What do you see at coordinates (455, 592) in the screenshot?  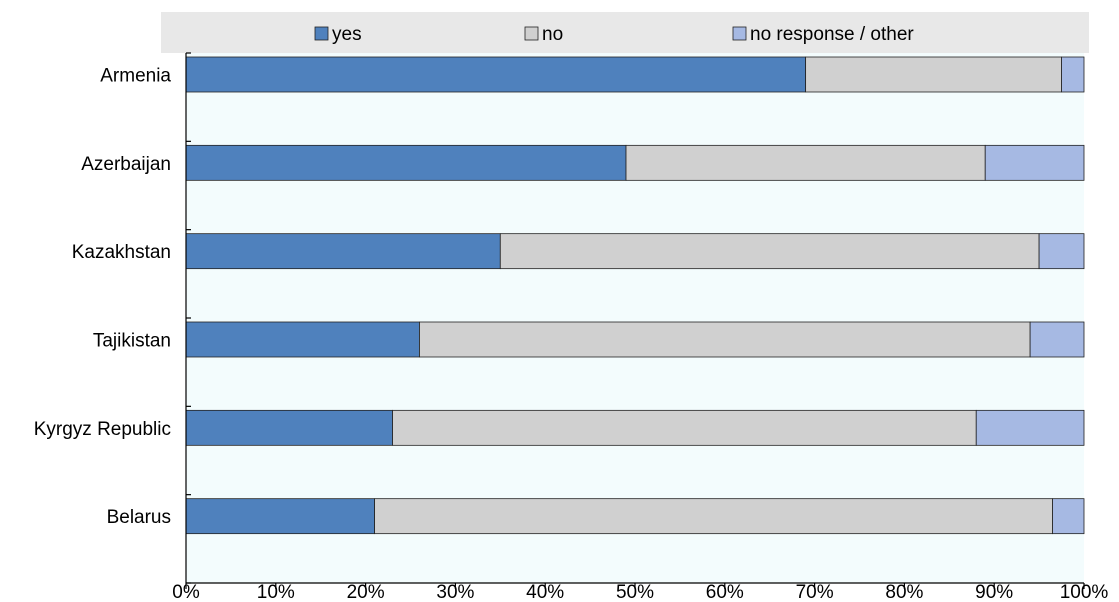 I see `x-tick-label: 30%` at bounding box center [455, 592].